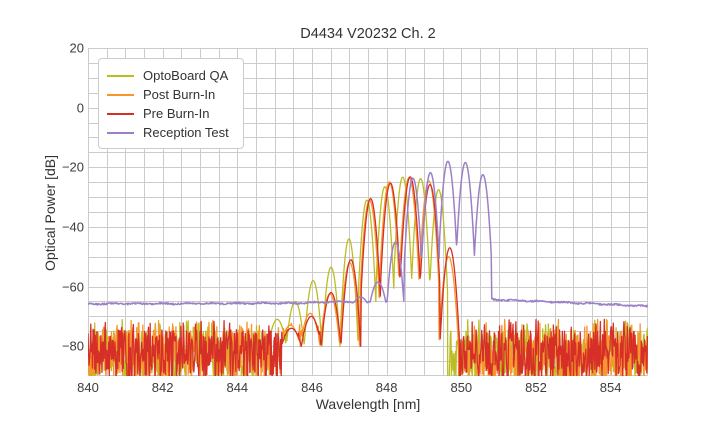  I want to click on legend-item: OptoBoard QA, so click(171, 75).